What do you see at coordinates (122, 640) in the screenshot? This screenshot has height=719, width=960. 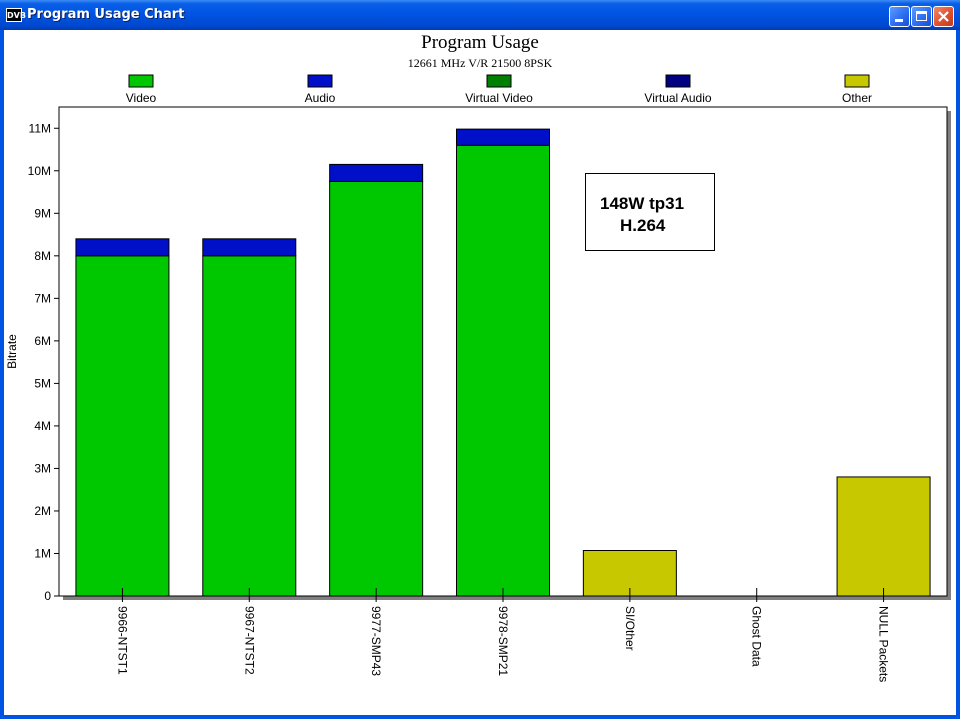 I see `x-tick-label: 9966-NTST1` at bounding box center [122, 640].